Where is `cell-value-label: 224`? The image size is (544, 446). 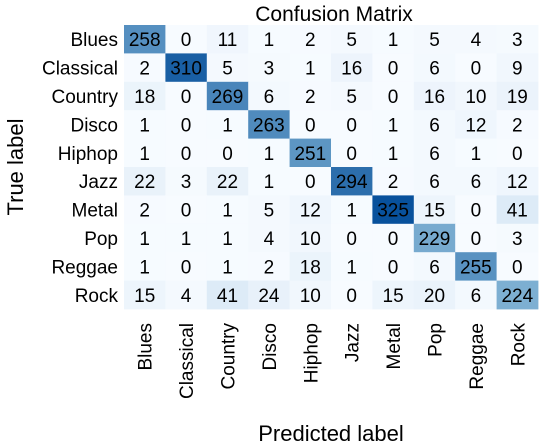 cell-value-label: 224 is located at coordinates (517, 296).